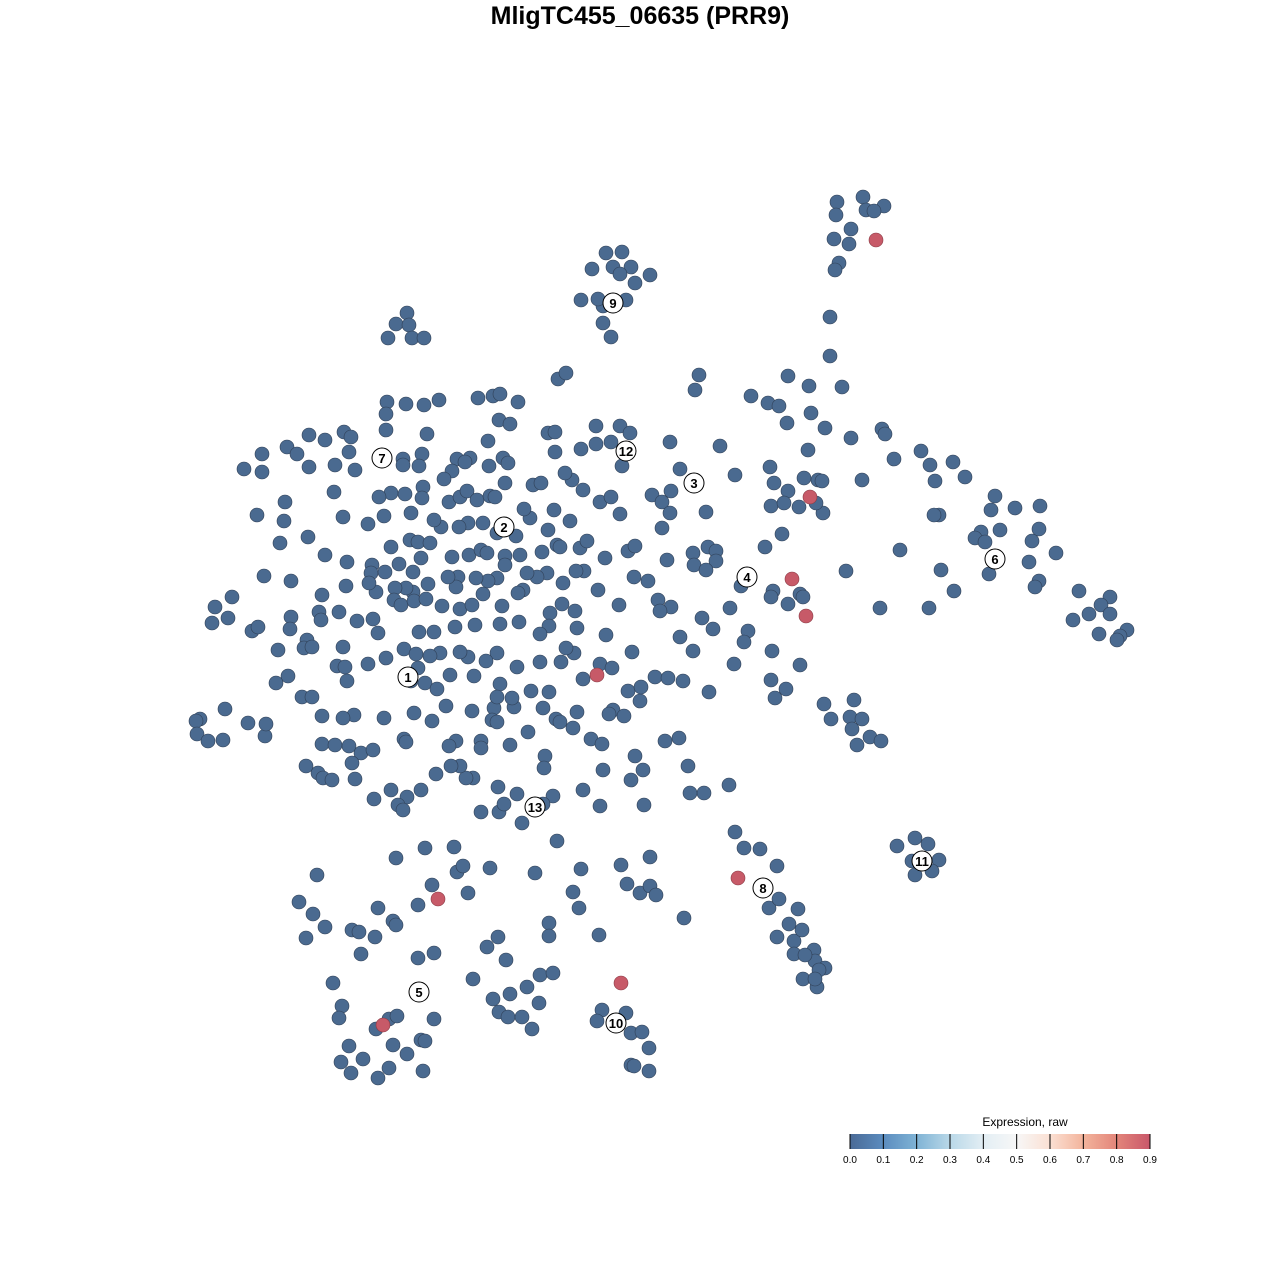 The width and height of the screenshot is (1280, 1280). Describe the element at coordinates (1150, 1160) in the screenshot. I see `legend-tick-label: 0.9` at that location.